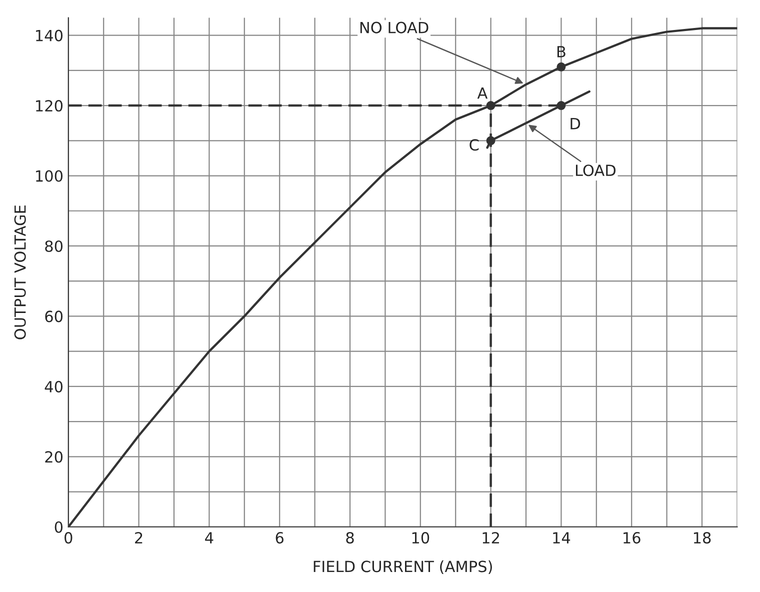 This screenshot has height=592, width=760. Describe the element at coordinates (490, 538) in the screenshot. I see `x-tick-label: 12` at that location.